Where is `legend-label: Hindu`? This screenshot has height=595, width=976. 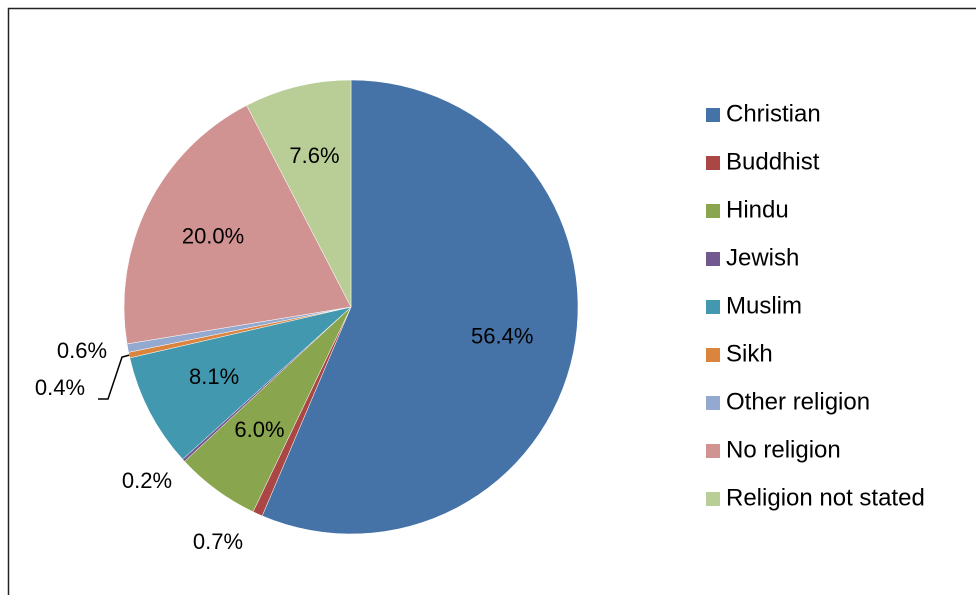
legend-label: Hindu is located at coordinates (757, 209).